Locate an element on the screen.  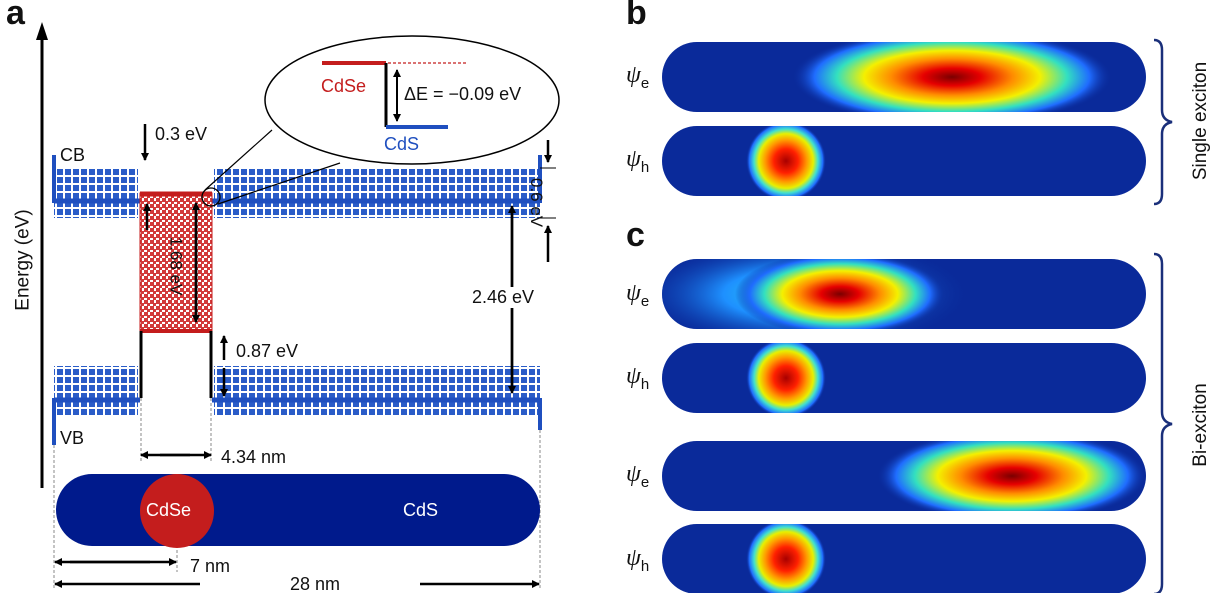
panel-b-letter: b is located at coordinates (636, 16).